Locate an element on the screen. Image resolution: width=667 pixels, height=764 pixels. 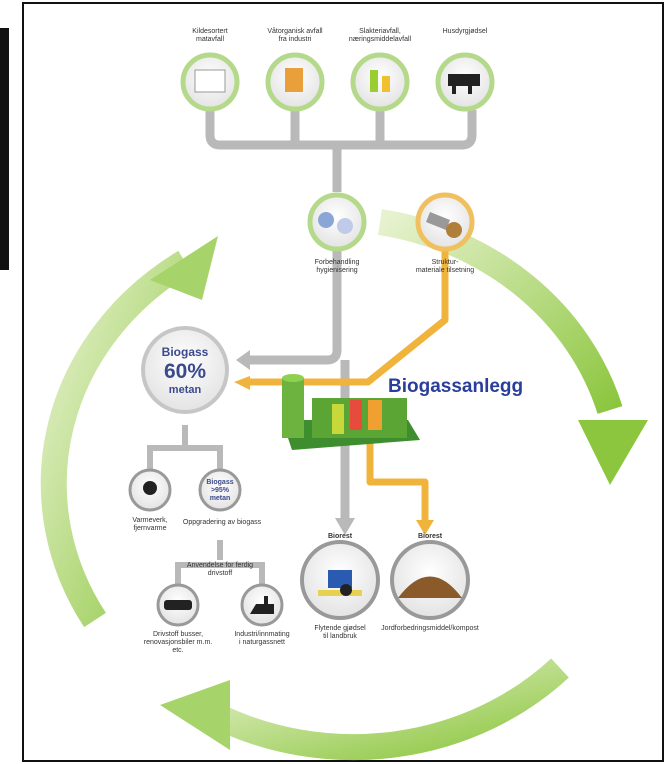
use-circles is located at coordinates (206, 547).